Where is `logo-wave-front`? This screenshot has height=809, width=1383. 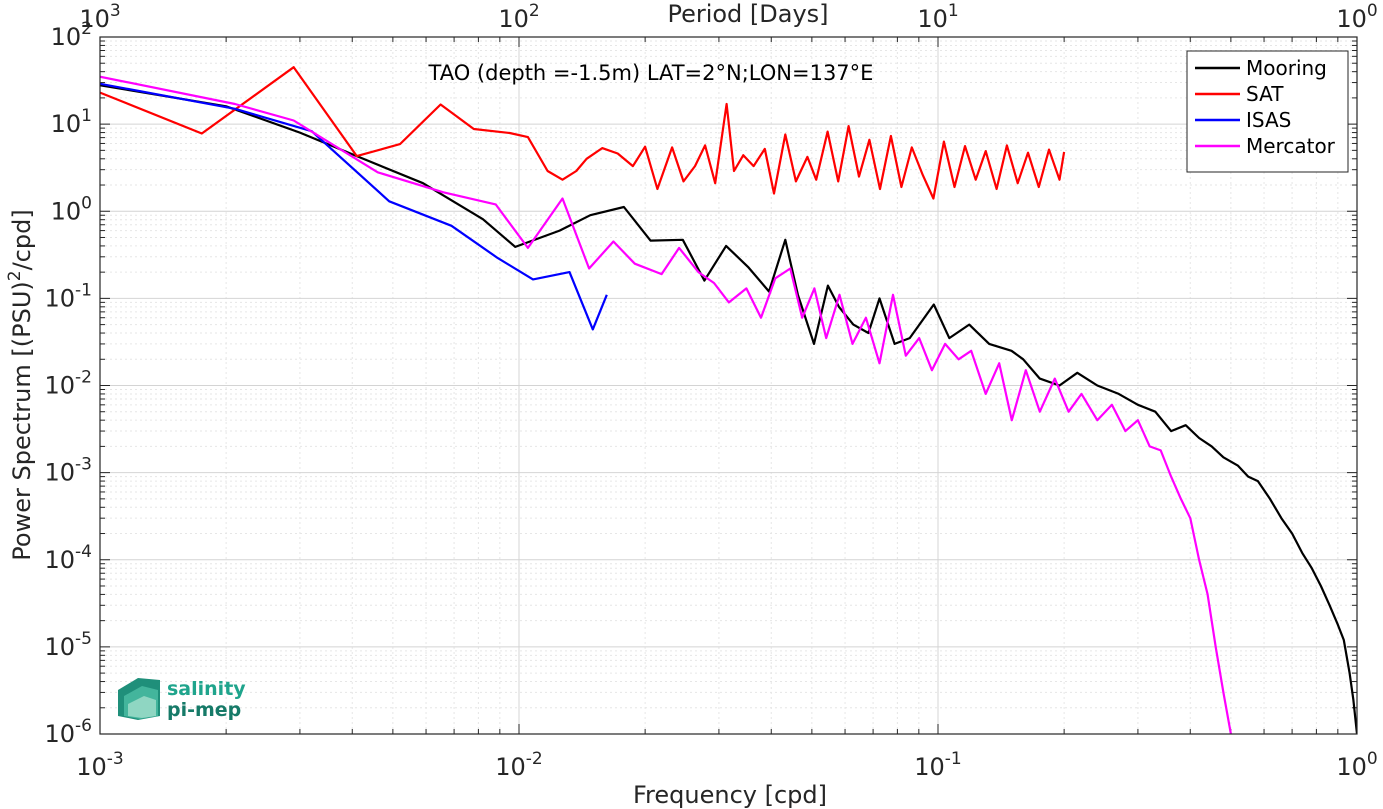
logo-wave-front is located at coordinates (142, 707).